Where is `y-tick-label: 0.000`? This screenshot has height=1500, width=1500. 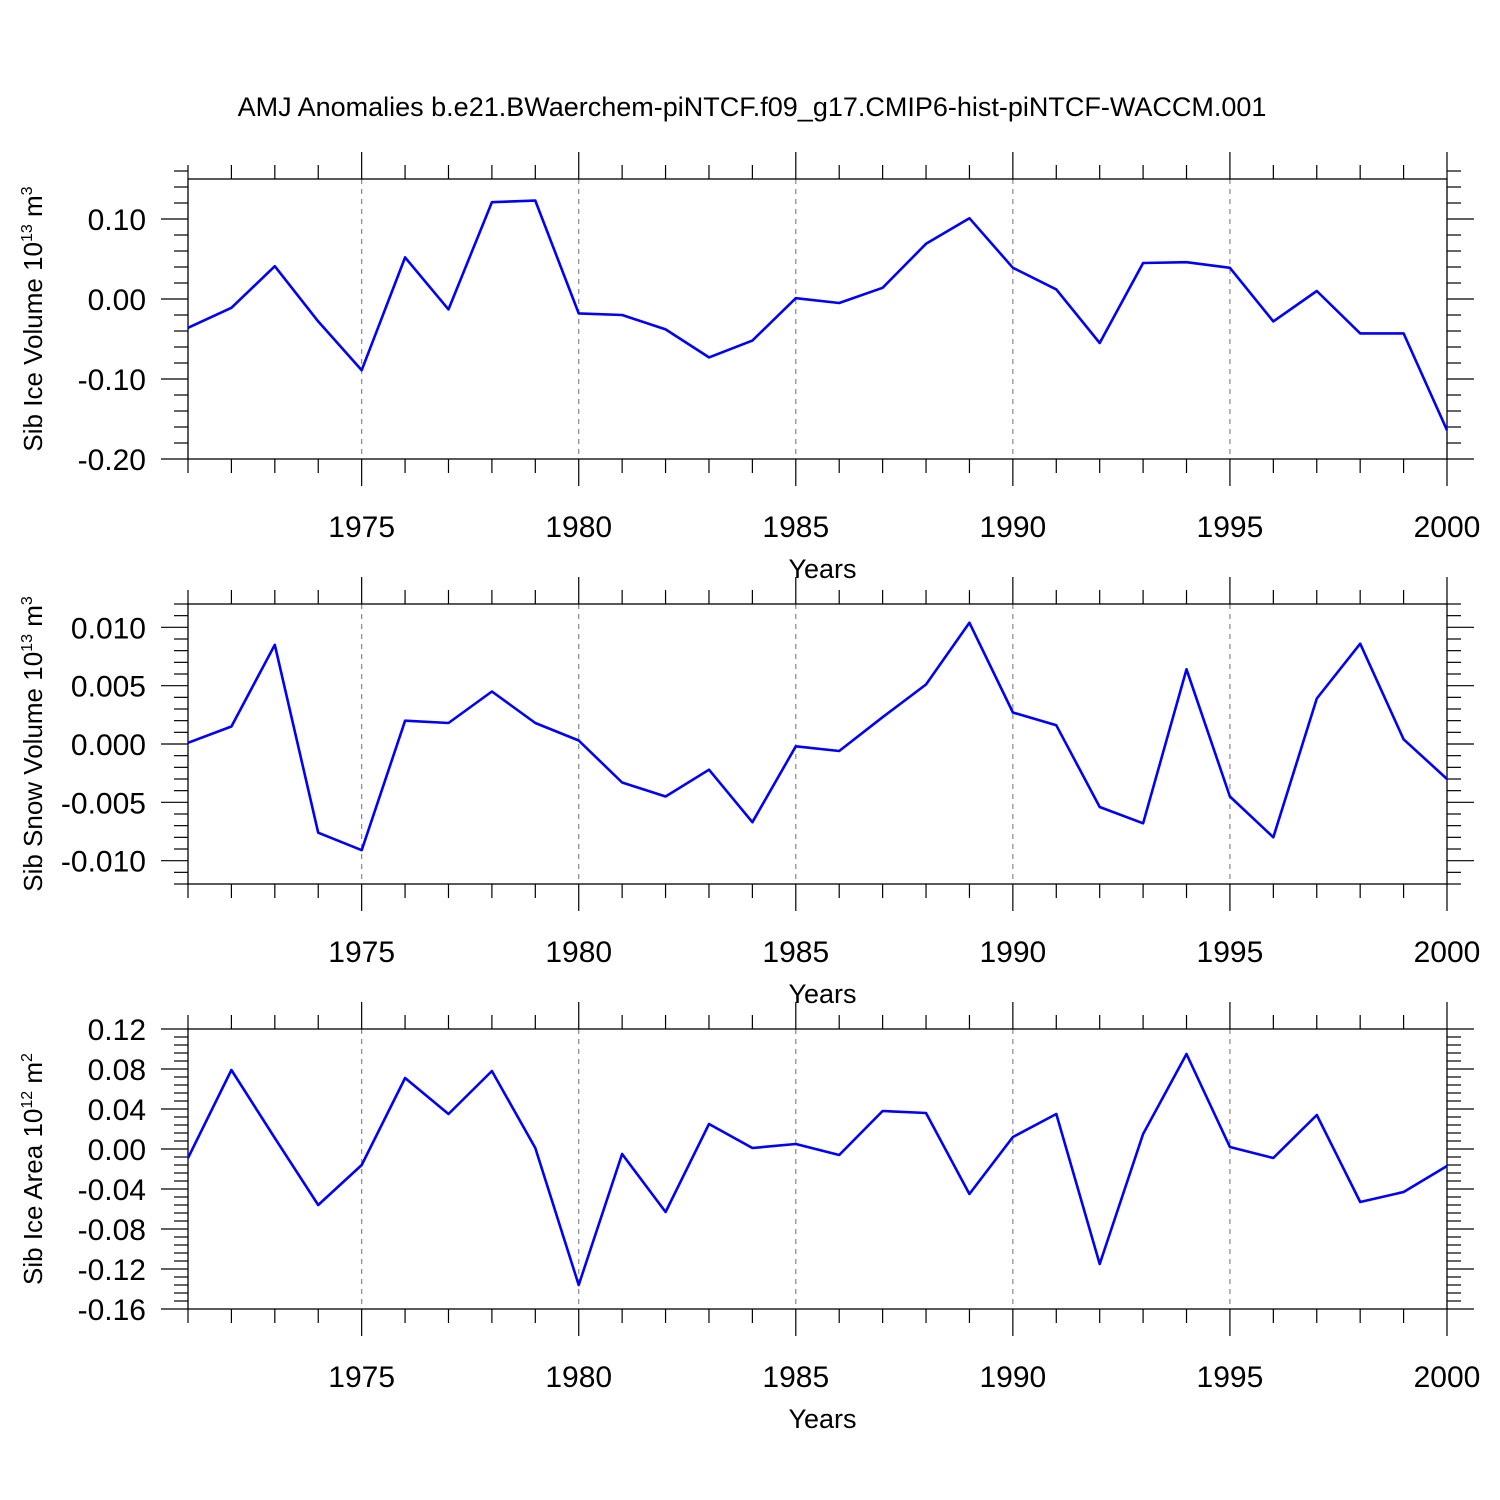
y-tick-label: 0.000 is located at coordinates (108, 745).